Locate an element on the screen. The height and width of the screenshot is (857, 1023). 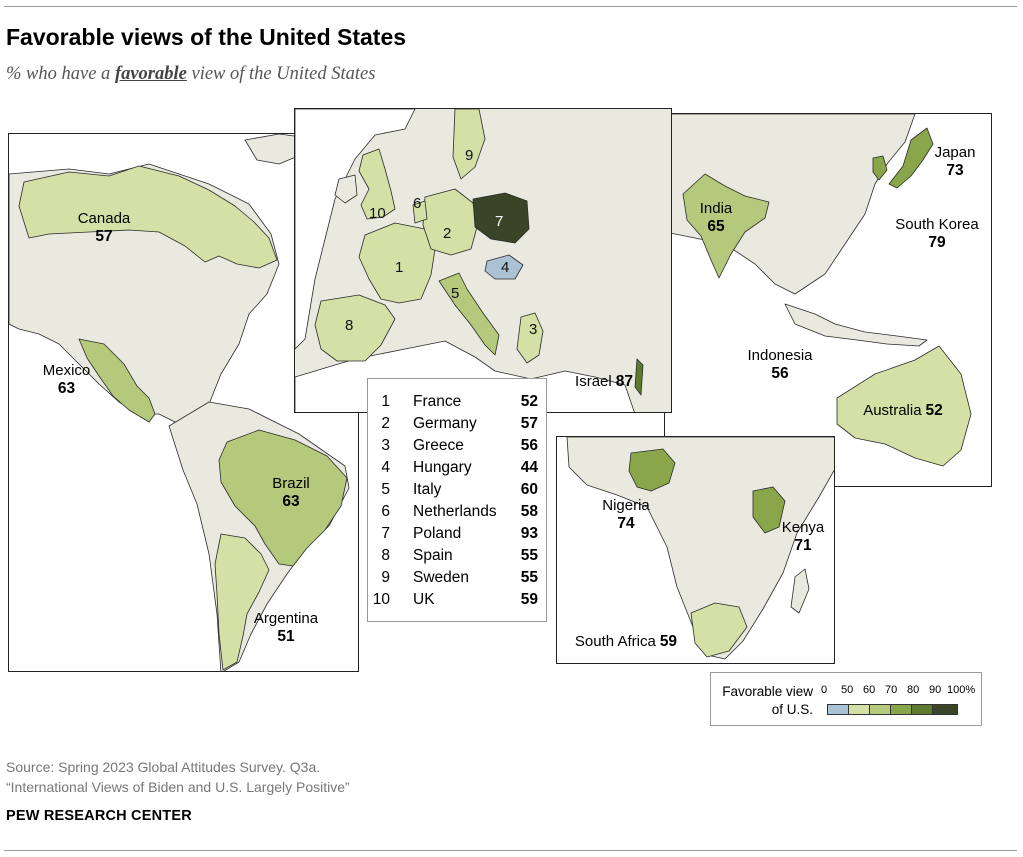
brand-label: PEW RESEARCH CENTER is located at coordinates (99, 816).